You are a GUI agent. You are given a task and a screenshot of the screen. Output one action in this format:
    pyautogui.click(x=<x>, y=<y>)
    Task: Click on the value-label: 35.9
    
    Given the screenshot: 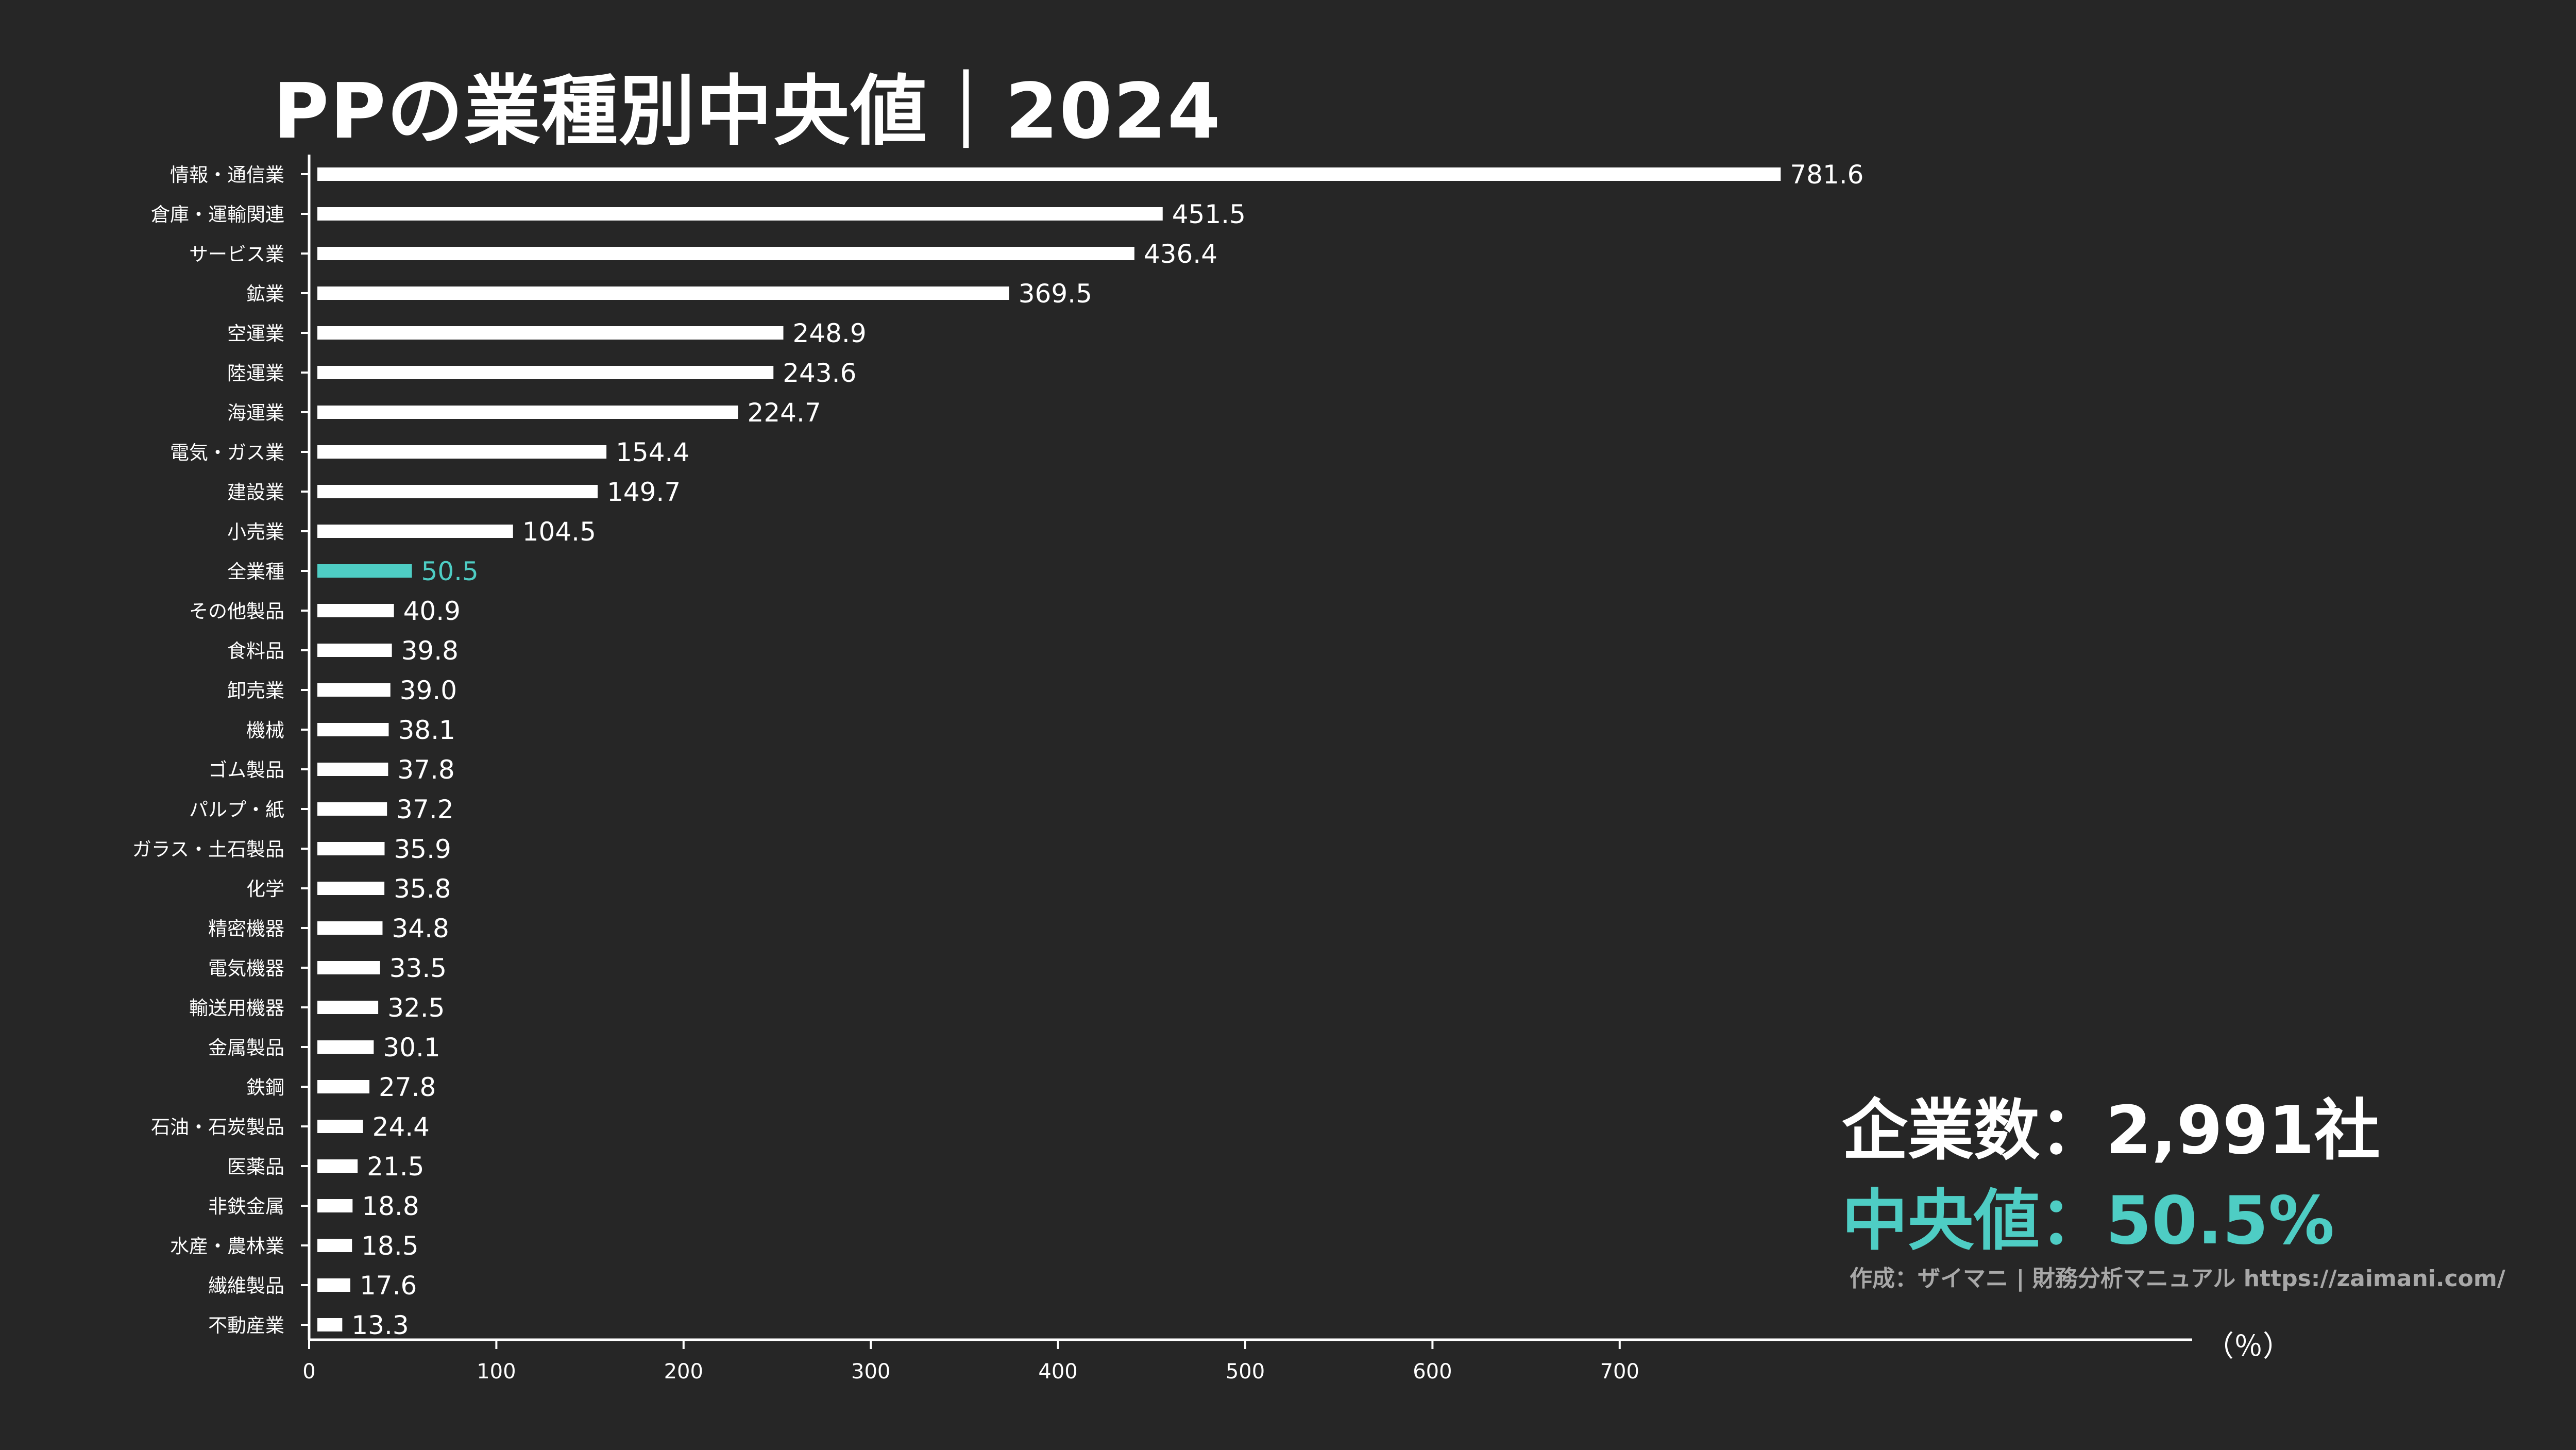 What is the action you would take?
    pyautogui.click(x=422, y=849)
    